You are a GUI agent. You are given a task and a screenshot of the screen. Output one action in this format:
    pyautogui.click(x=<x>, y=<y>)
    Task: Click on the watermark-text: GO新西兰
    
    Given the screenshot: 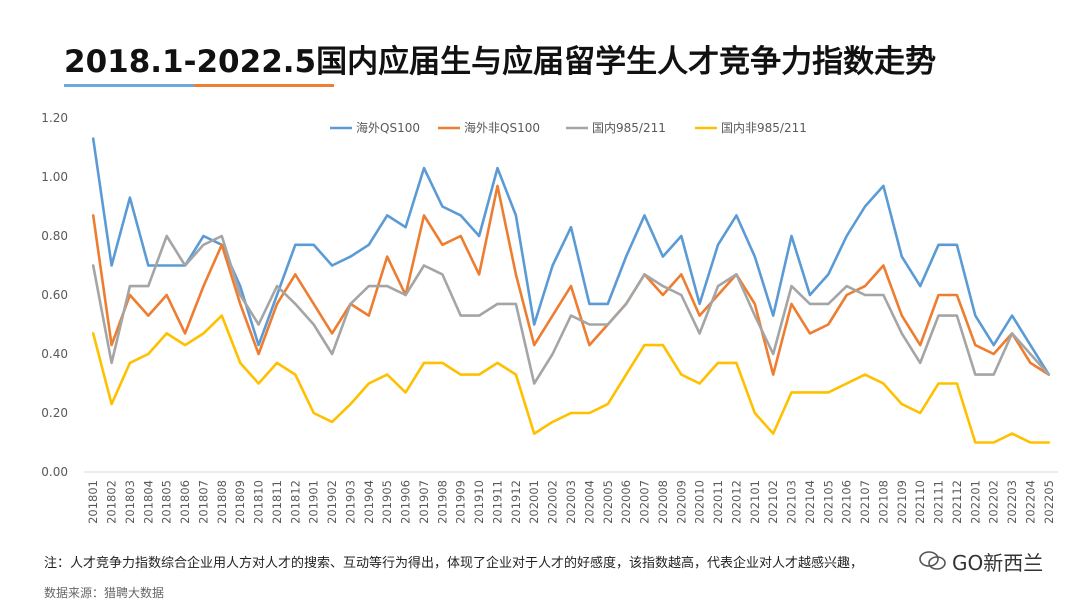 What is the action you would take?
    pyautogui.click(x=998, y=562)
    